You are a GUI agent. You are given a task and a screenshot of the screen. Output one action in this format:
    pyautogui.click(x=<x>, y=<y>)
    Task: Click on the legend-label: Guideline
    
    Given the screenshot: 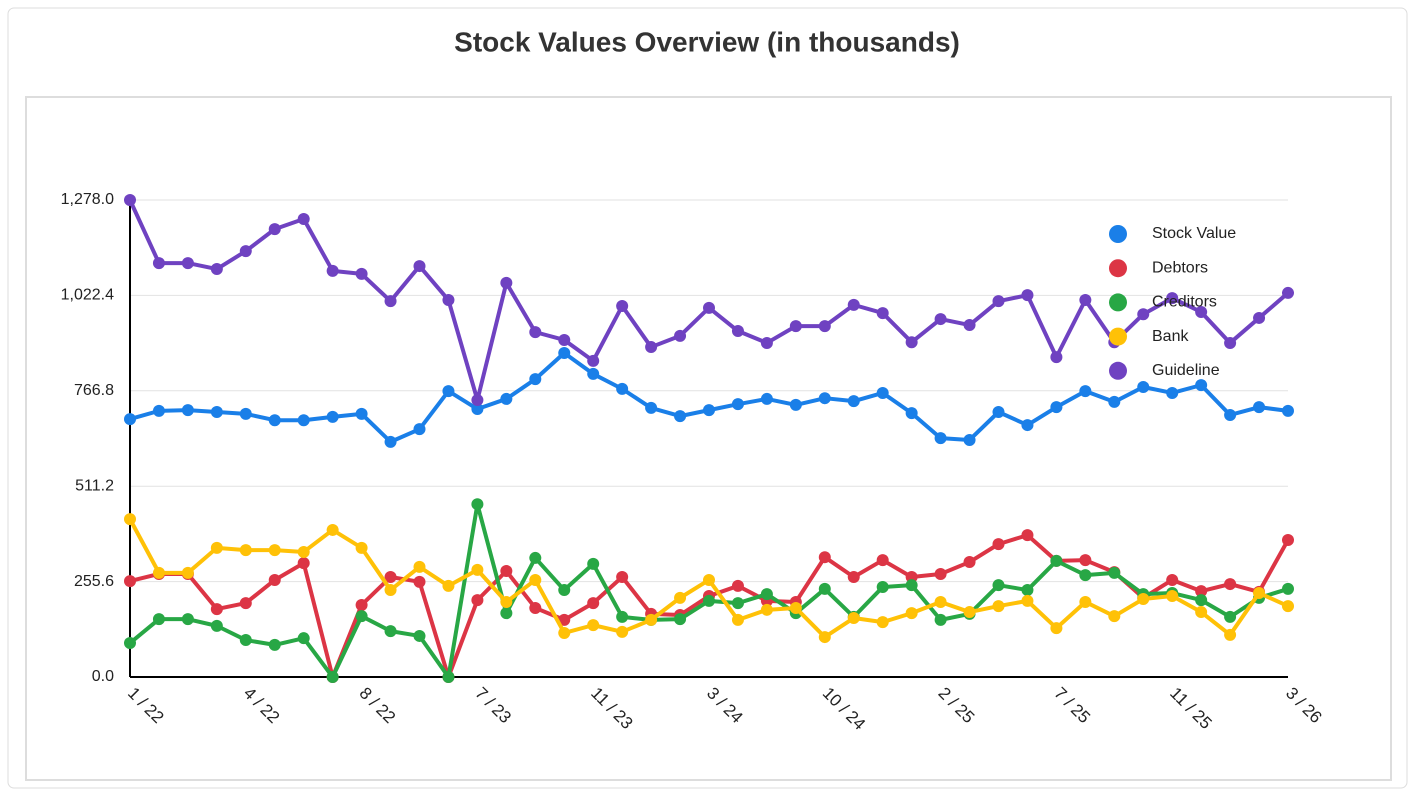 What is the action you would take?
    pyautogui.click(x=1186, y=370)
    